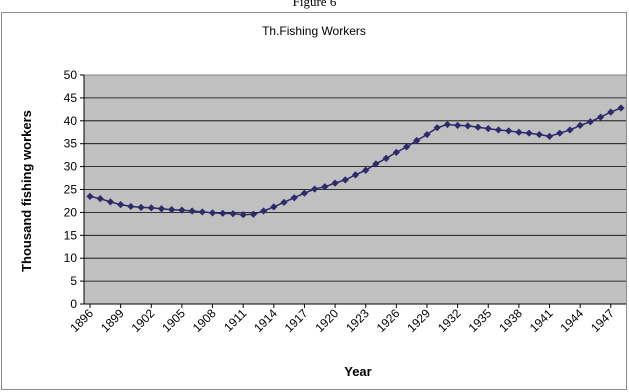 This screenshot has height=392, width=629. I want to click on x-tick-label: 1947, so click(602, 320).